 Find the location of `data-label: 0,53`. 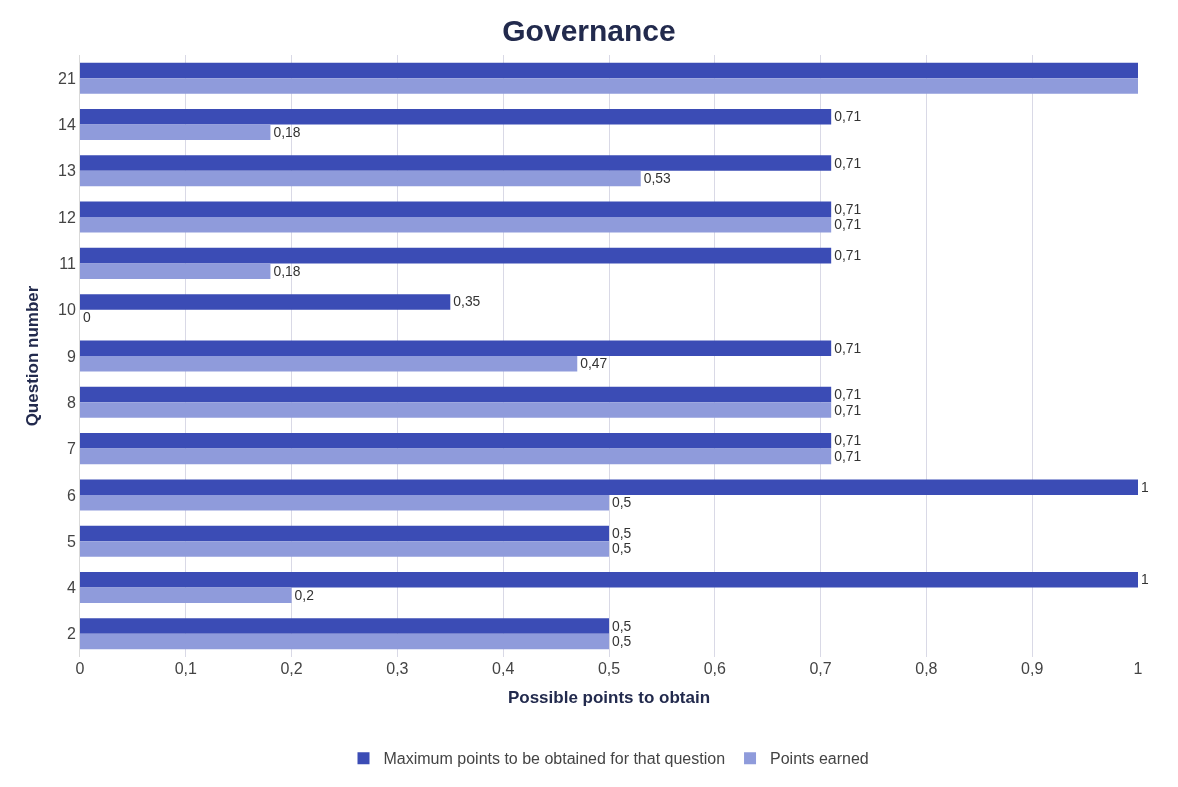

data-label: 0,53 is located at coordinates (657, 178).